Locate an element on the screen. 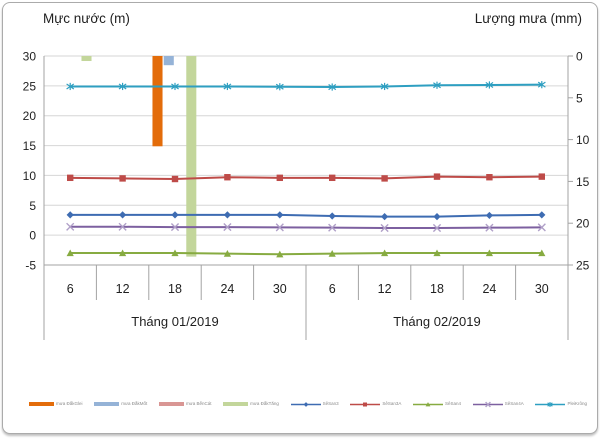  legend-item: SêSan3 is located at coordinates (314, 404).